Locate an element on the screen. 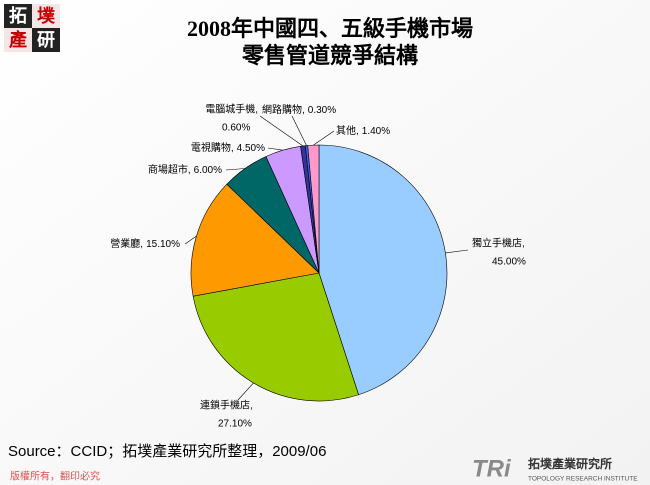 The image size is (650, 485). logo-char: 墣 is located at coordinates (46, 16).